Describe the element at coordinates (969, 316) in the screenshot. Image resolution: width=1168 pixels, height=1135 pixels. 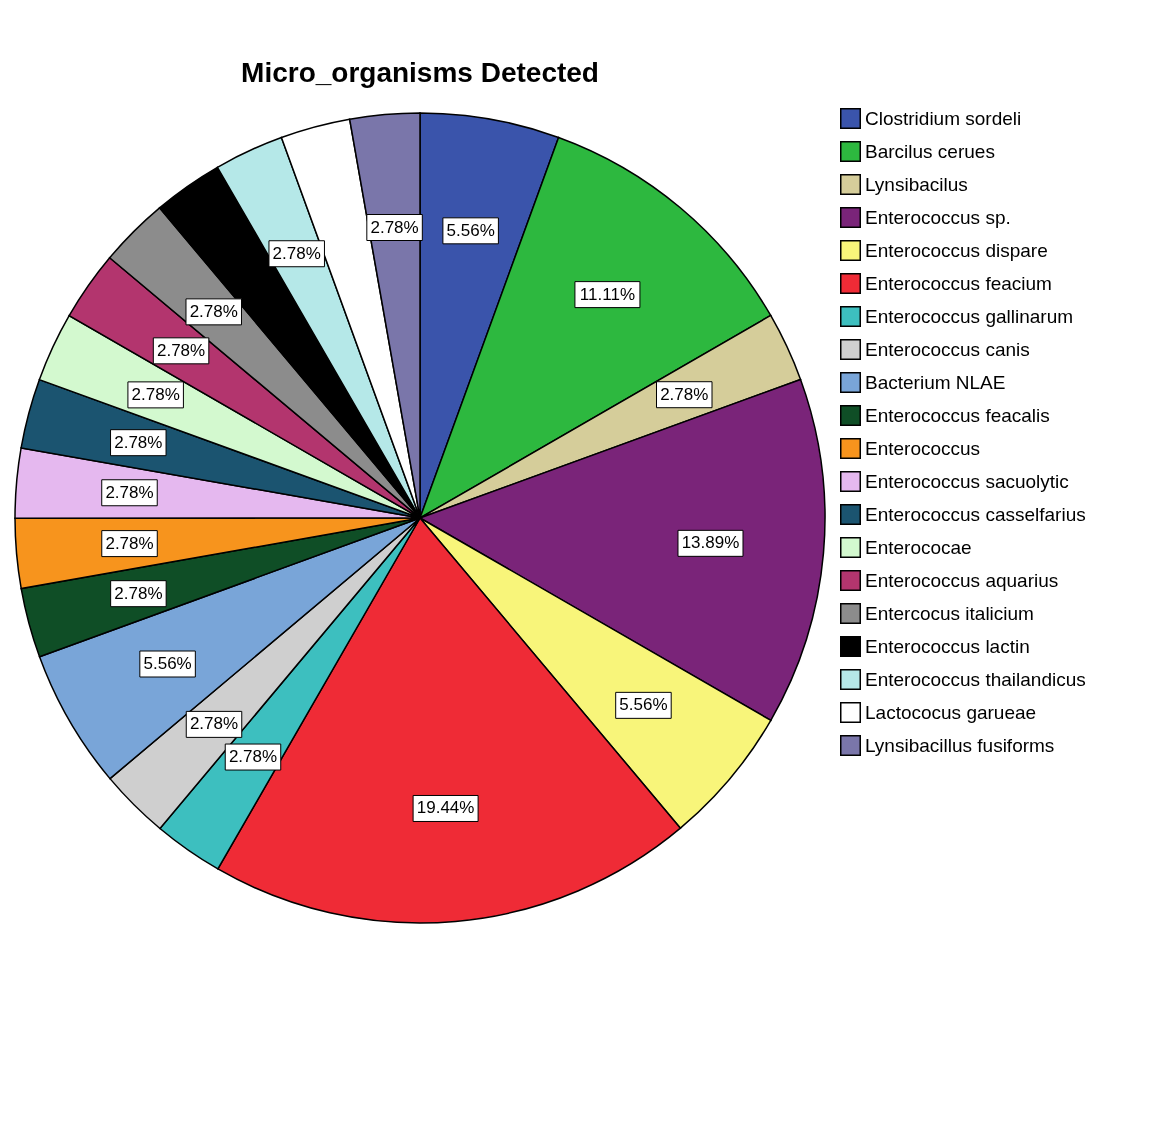
I see `legend-label: Enterococcus gallinarum` at that location.